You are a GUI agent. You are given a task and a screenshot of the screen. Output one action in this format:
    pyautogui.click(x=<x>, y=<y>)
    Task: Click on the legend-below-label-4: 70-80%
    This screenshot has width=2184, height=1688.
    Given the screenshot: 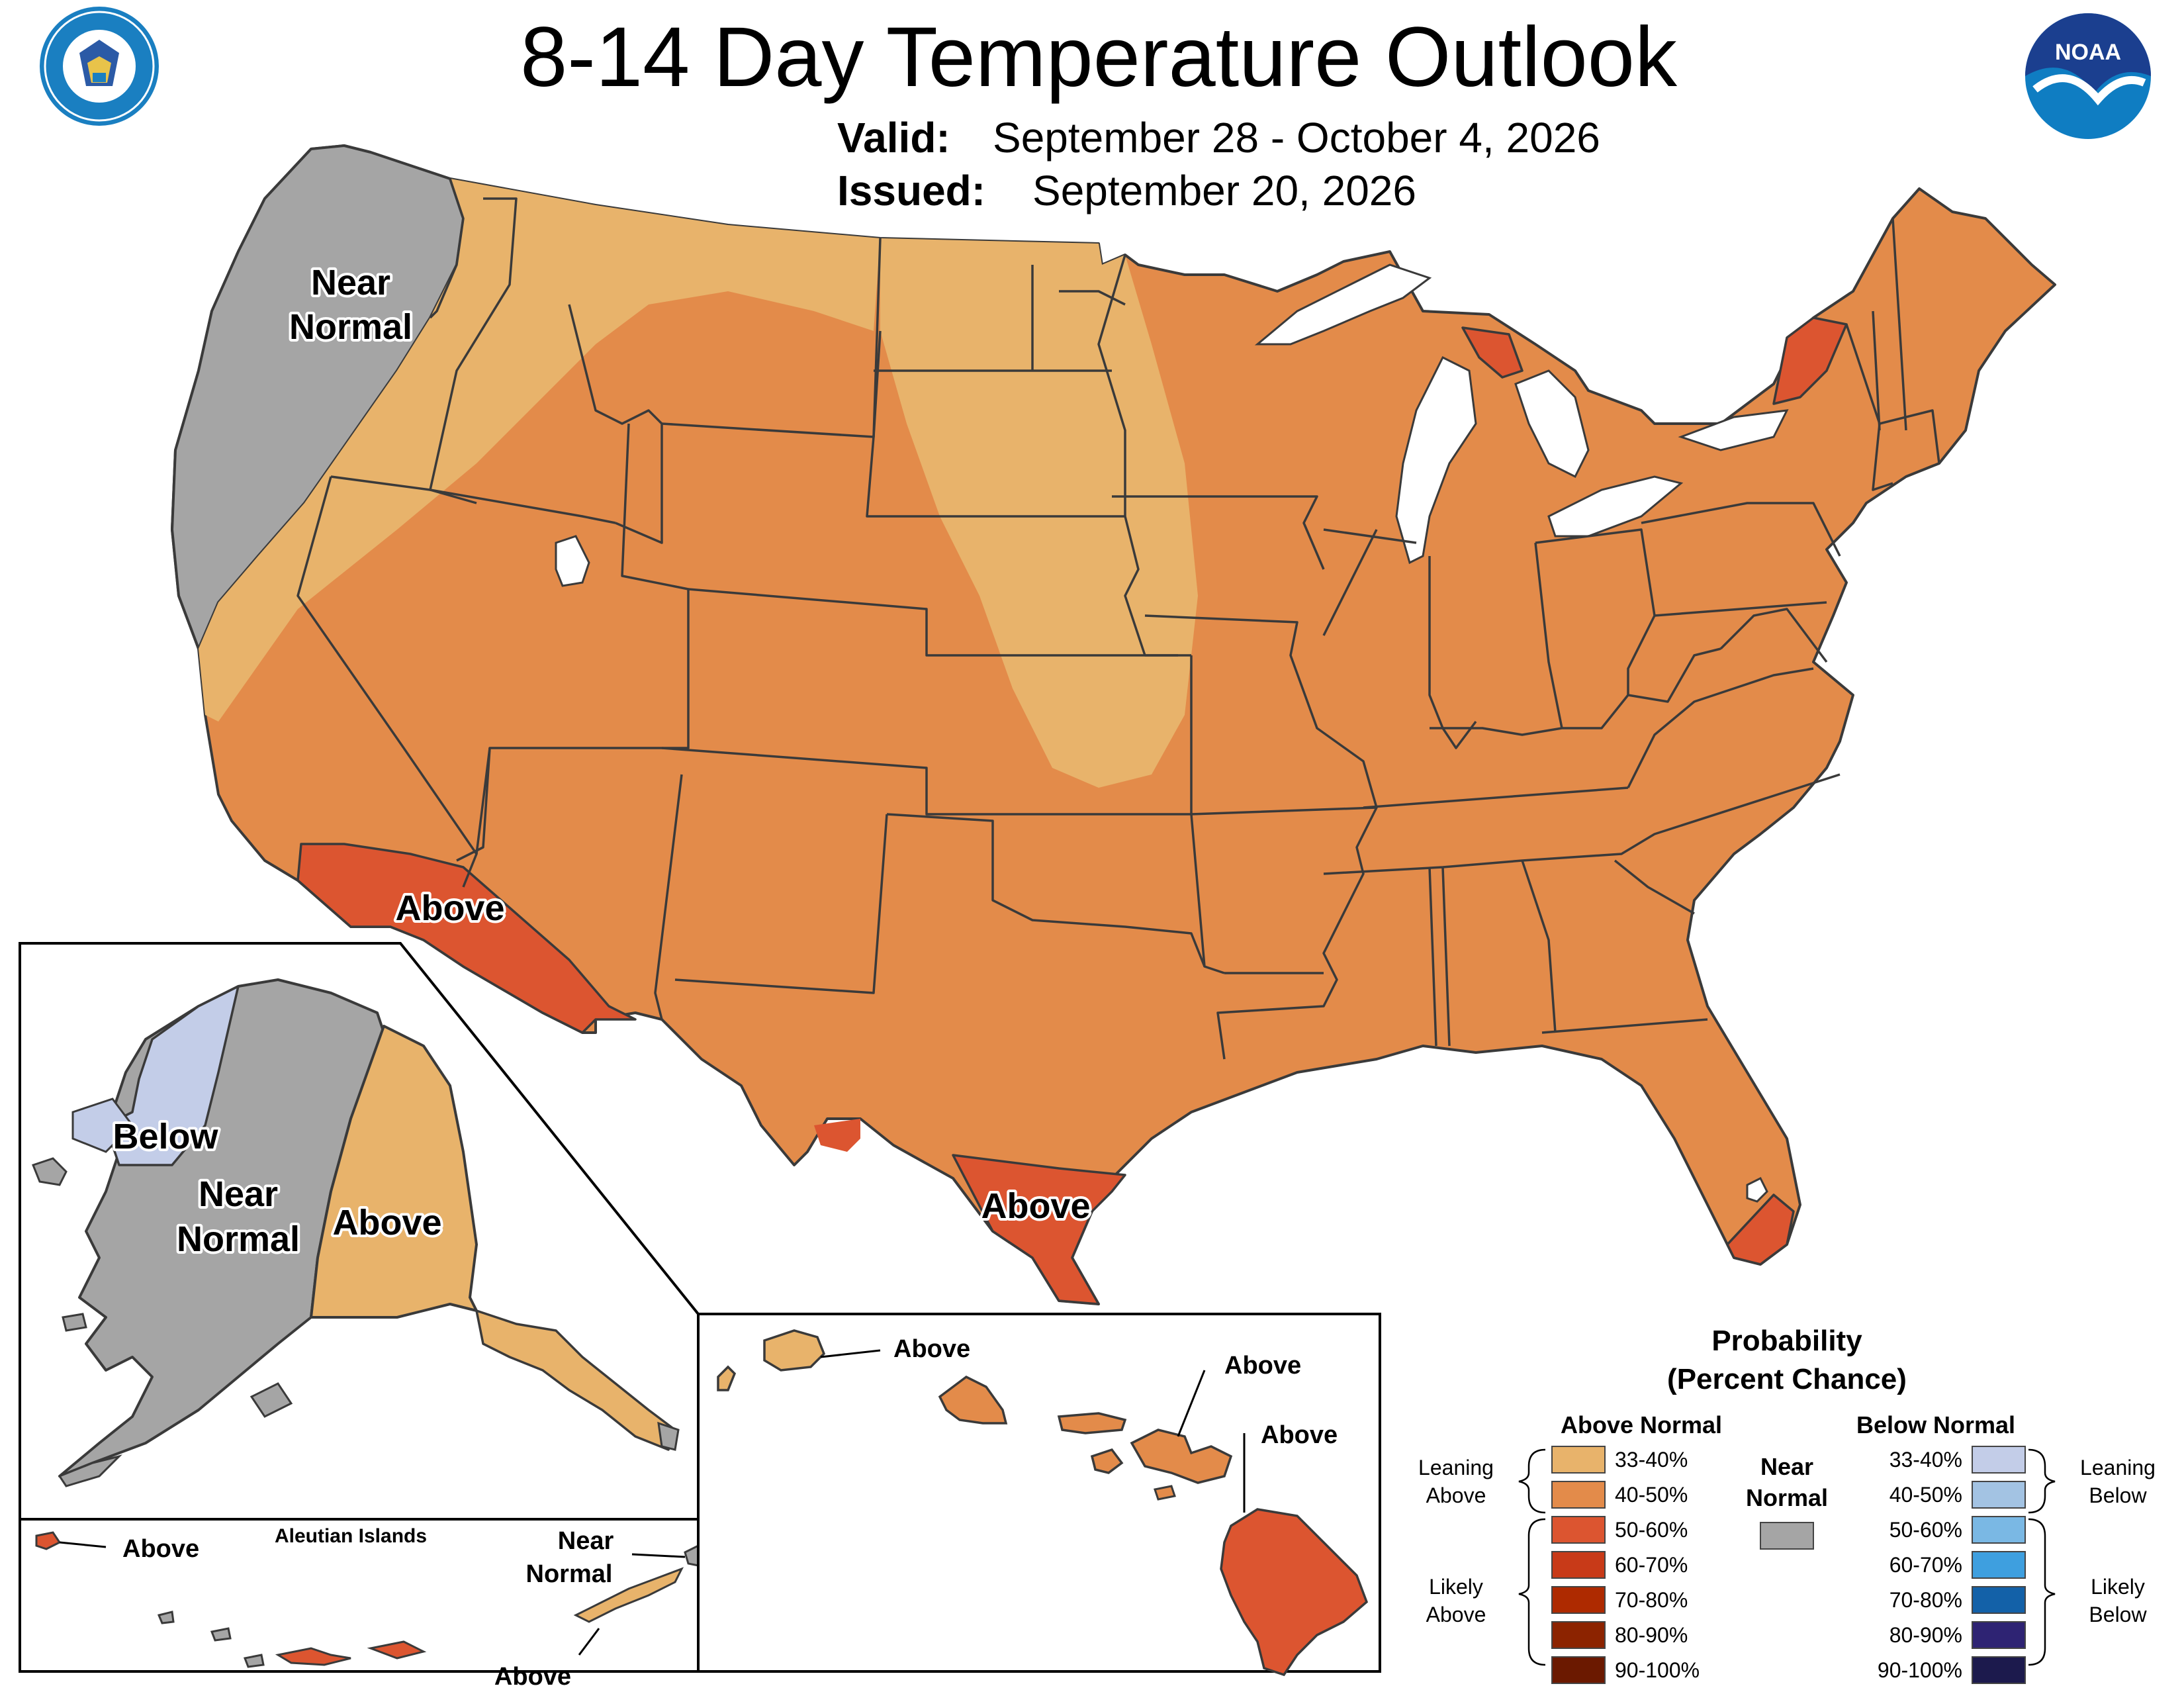 What is the action you would take?
    pyautogui.click(x=1925, y=1600)
    